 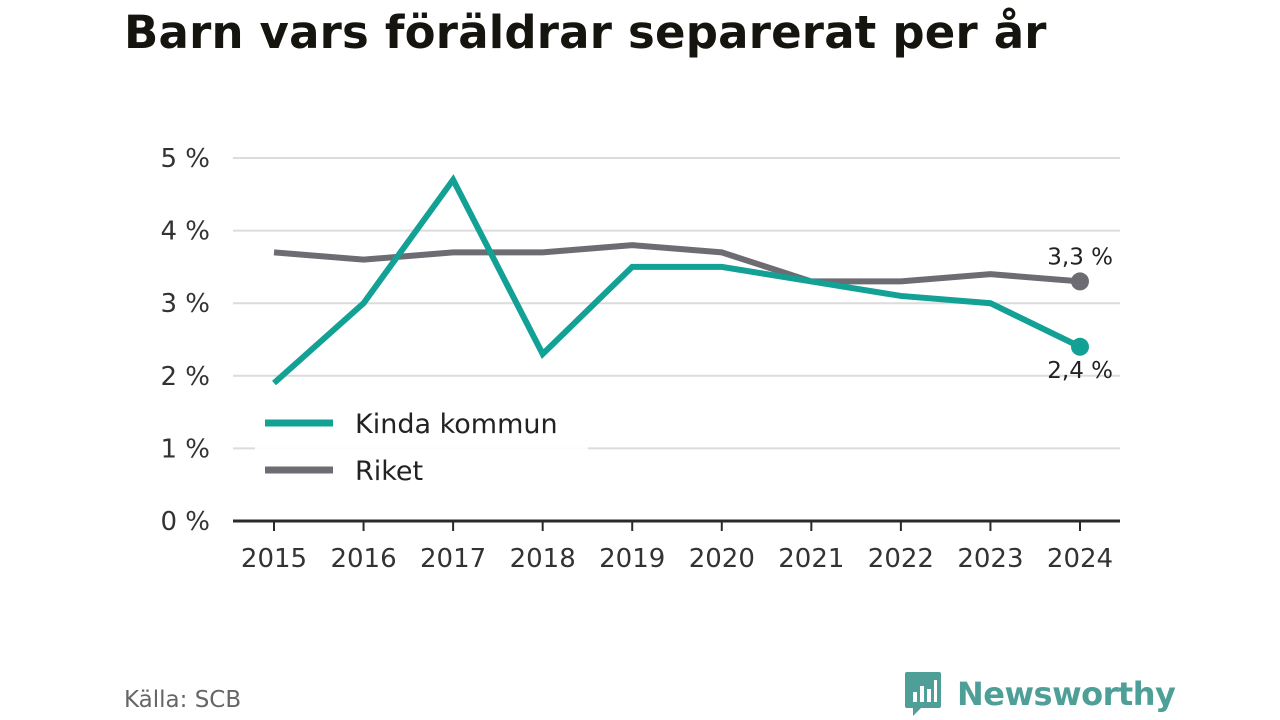 What do you see at coordinates (632, 559) in the screenshot?
I see `x-tick-label: 2019` at bounding box center [632, 559].